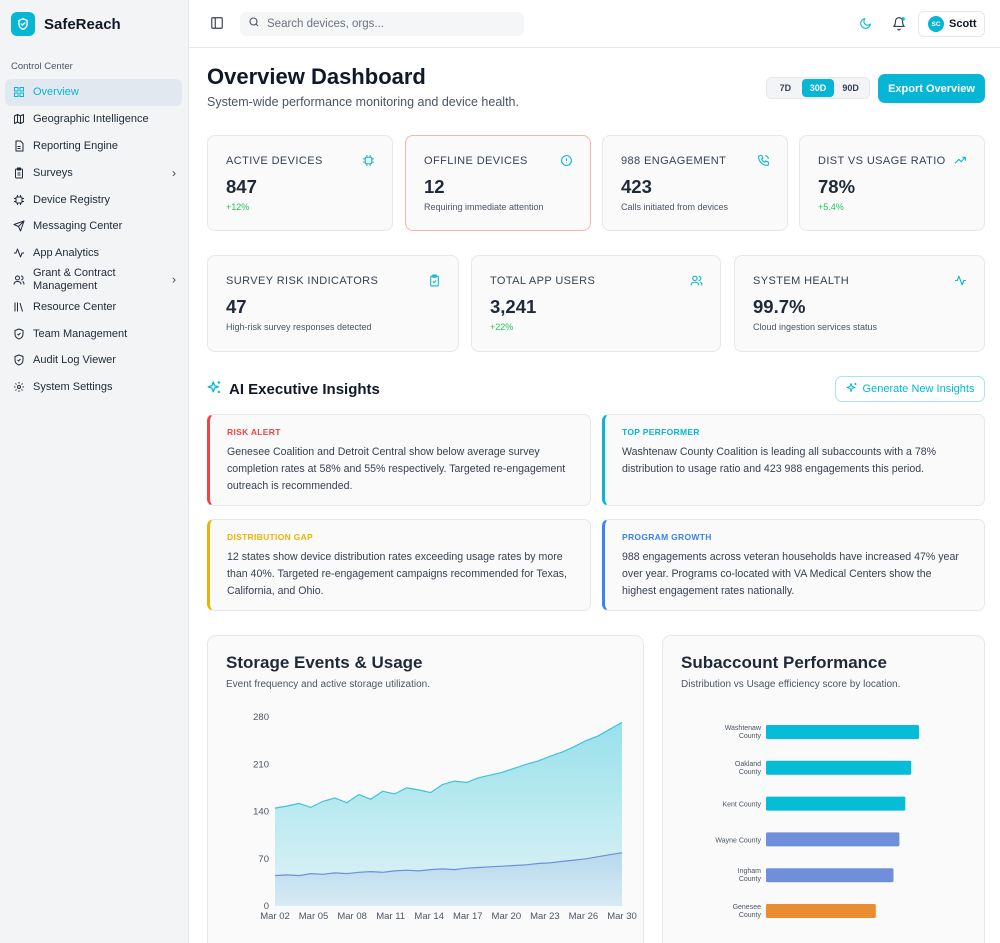 This screenshot has width=1000, height=943. Describe the element at coordinates (910, 389) in the screenshot. I see `generate-insights-button: Generate New Insights` at that location.